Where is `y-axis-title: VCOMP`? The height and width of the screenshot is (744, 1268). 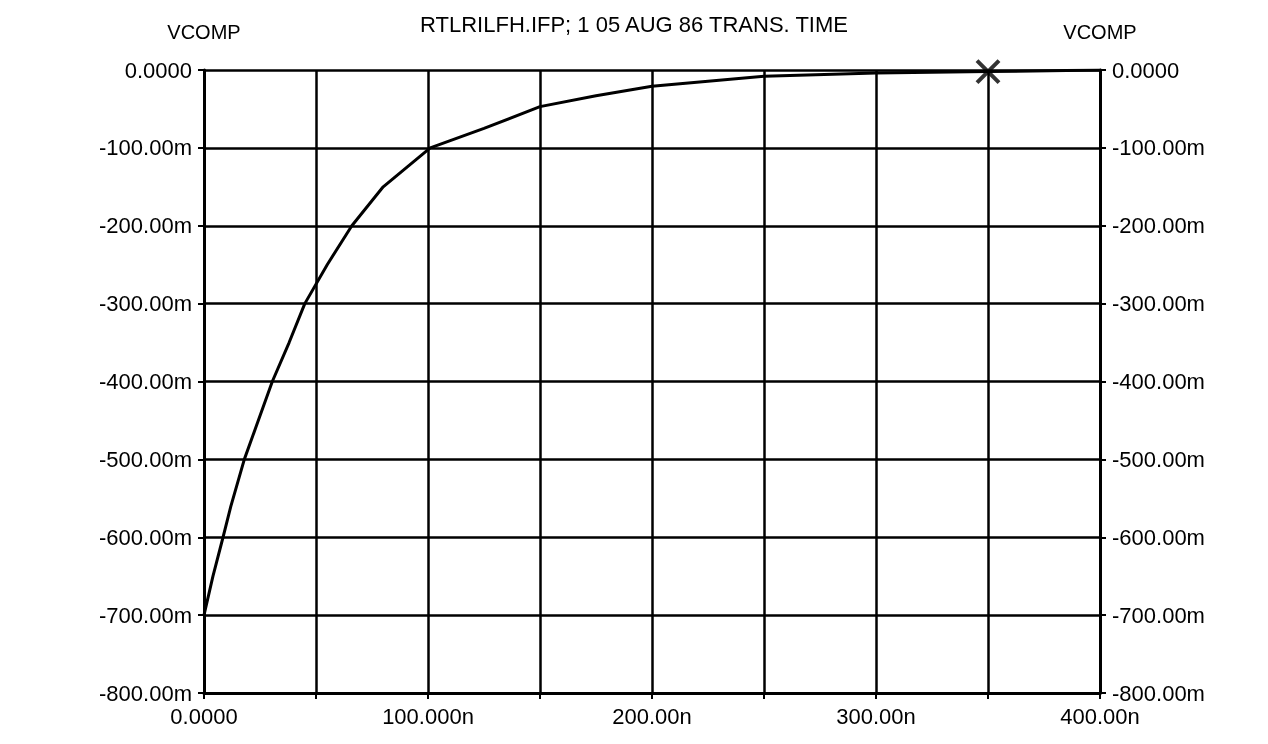 y-axis-title: VCOMP is located at coordinates (204, 32).